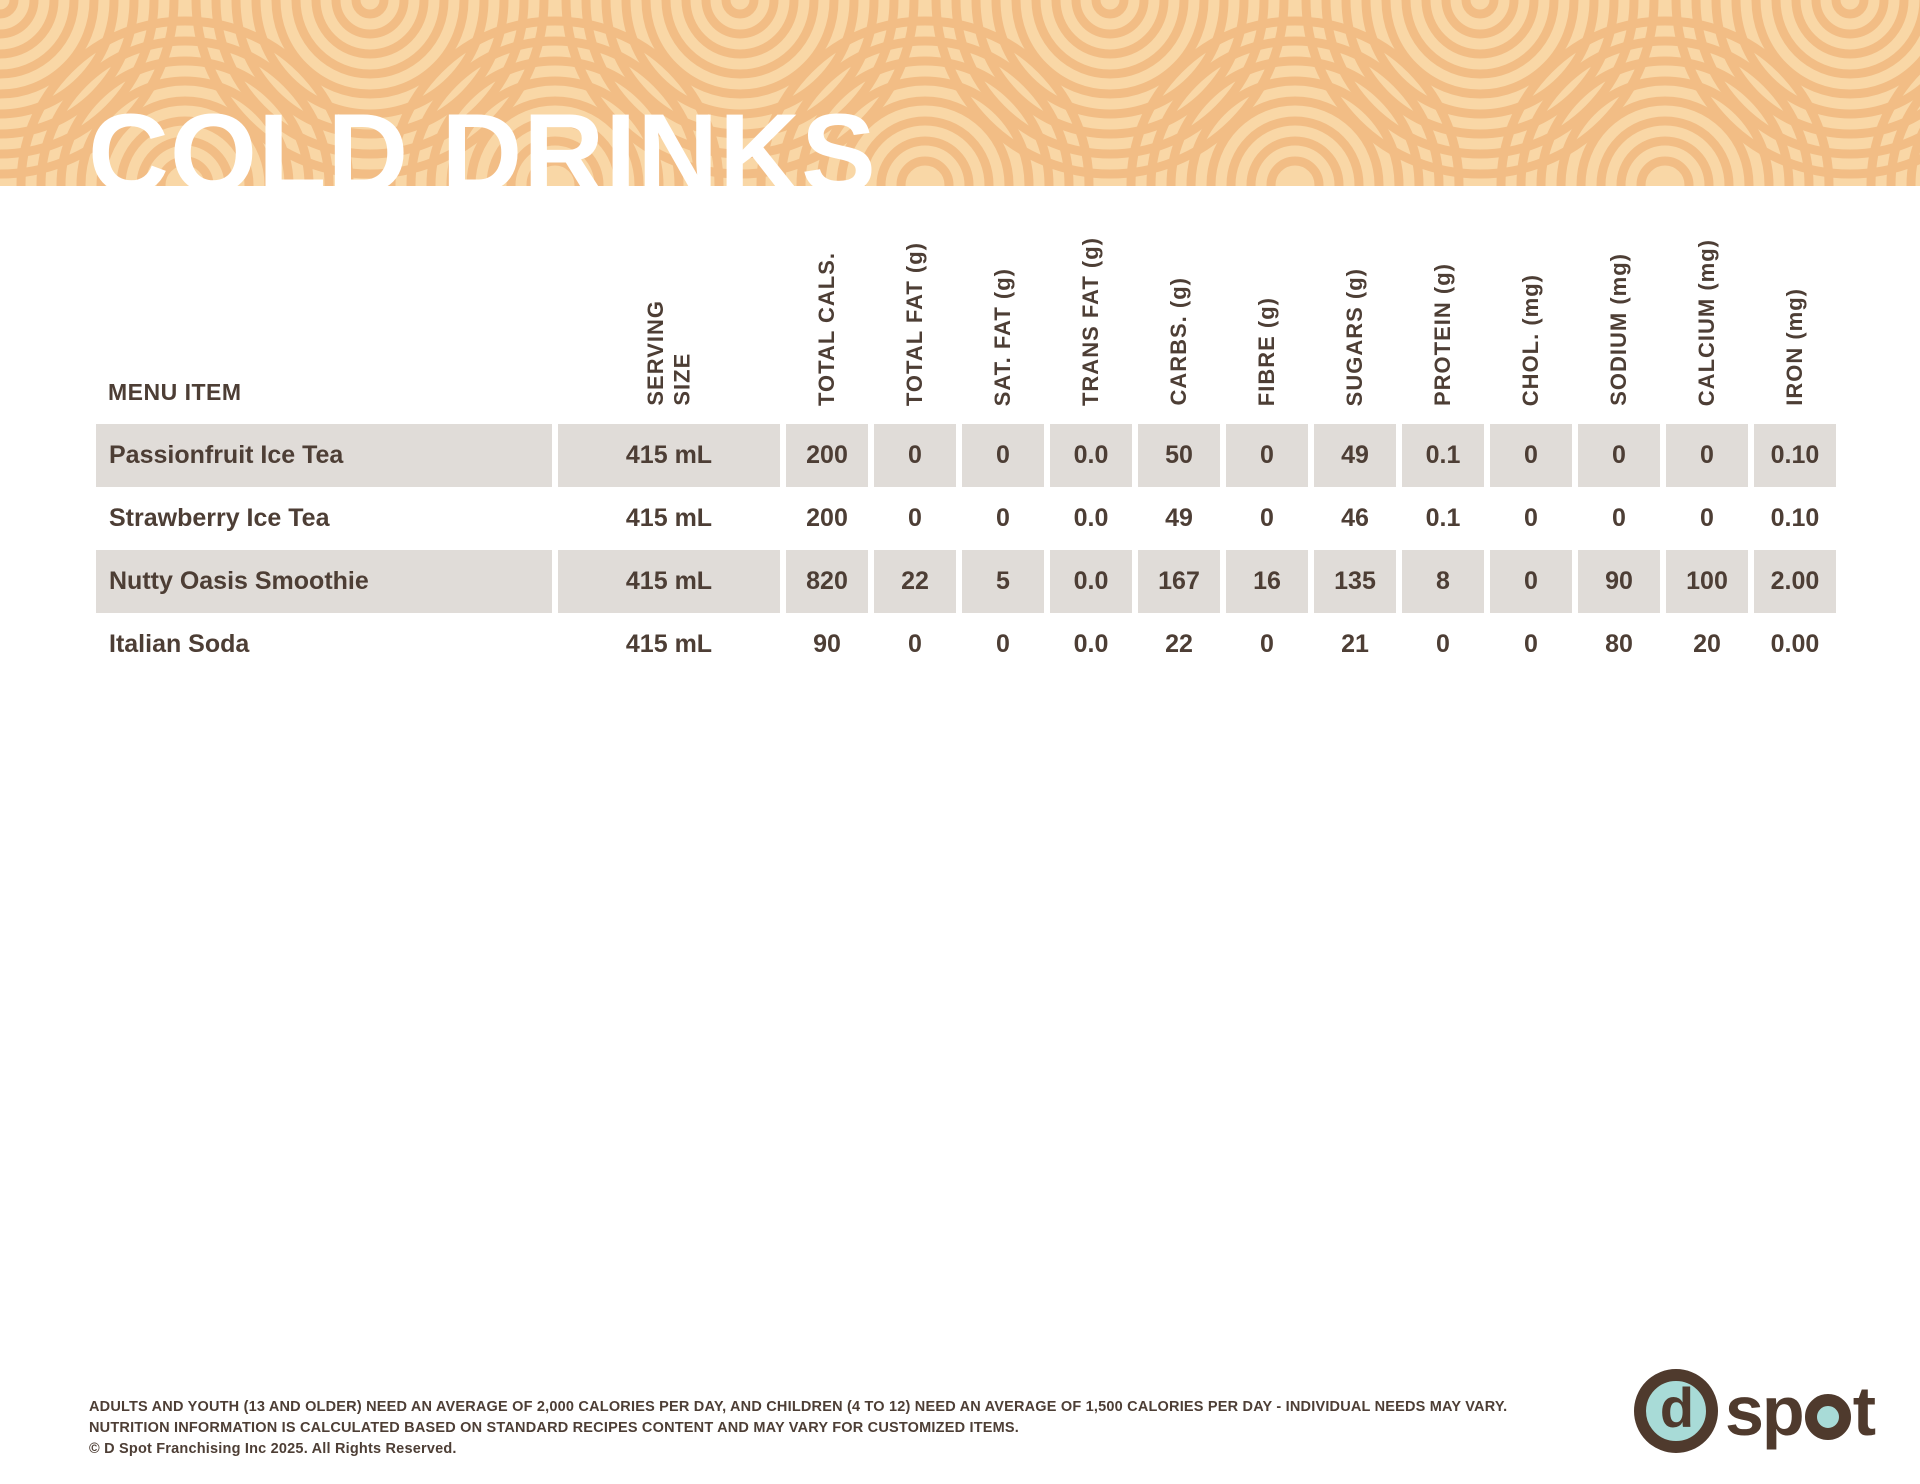 The width and height of the screenshot is (1920, 1484). What do you see at coordinates (1619, 644) in the screenshot?
I see `value-cell: 80` at bounding box center [1619, 644].